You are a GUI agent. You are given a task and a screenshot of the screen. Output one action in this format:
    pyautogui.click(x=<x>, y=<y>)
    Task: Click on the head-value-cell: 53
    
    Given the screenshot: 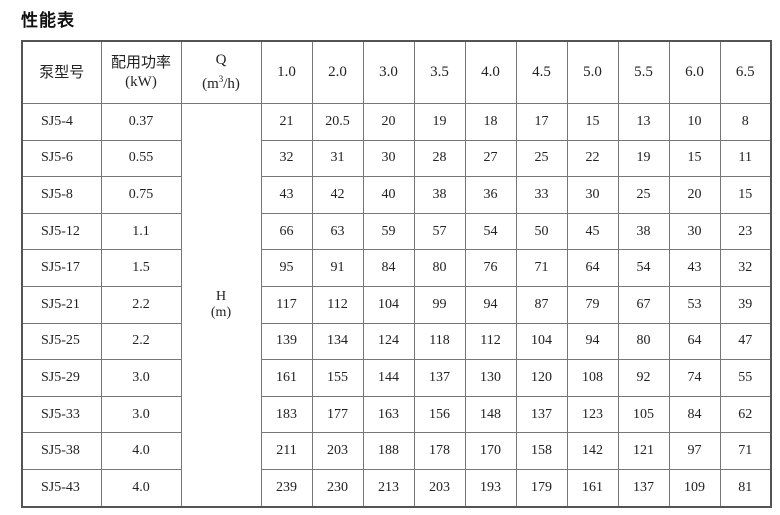 What is the action you would take?
    pyautogui.click(x=694, y=304)
    